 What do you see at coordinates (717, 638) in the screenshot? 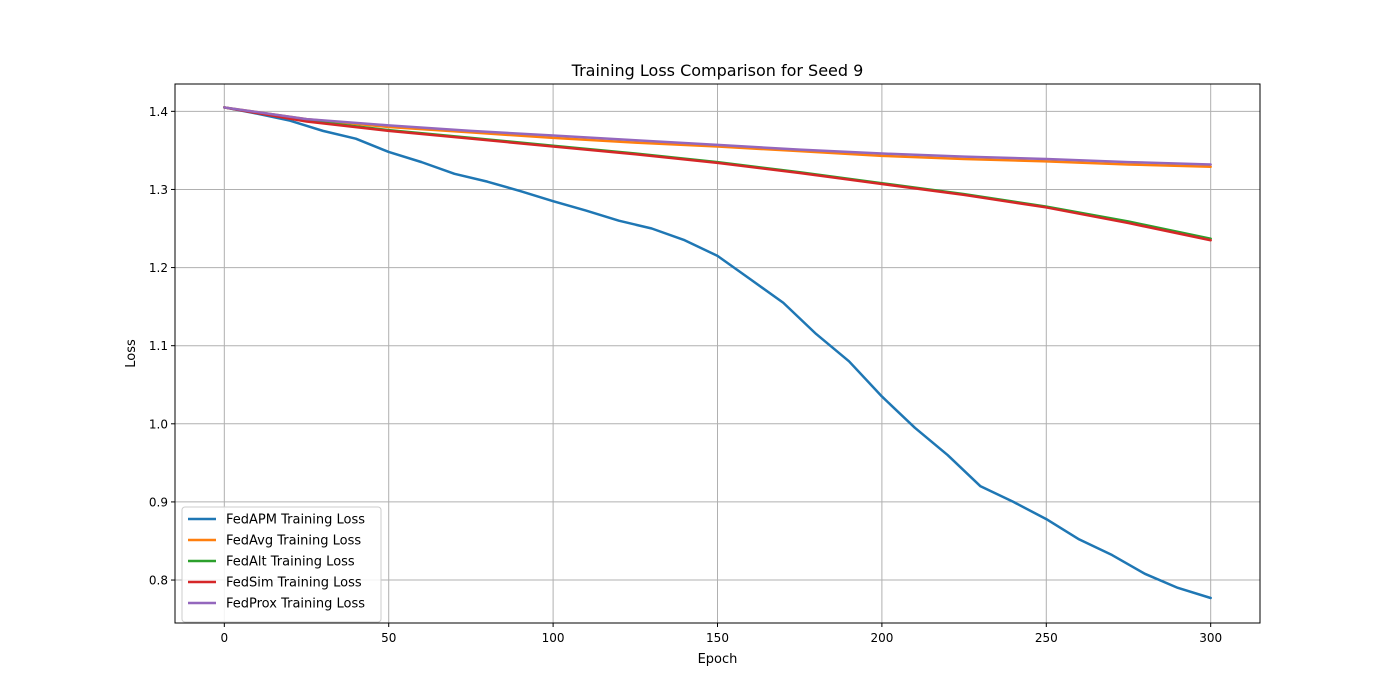
I see `x-tick-label: 150` at bounding box center [717, 638].